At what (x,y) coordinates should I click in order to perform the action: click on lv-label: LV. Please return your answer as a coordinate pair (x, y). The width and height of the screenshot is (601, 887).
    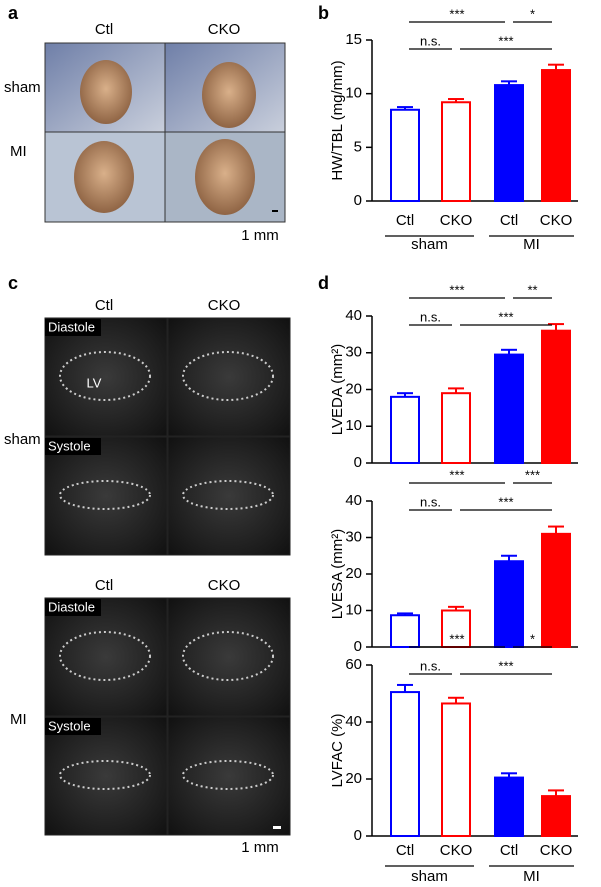
    Looking at the image, I should click on (94, 382).